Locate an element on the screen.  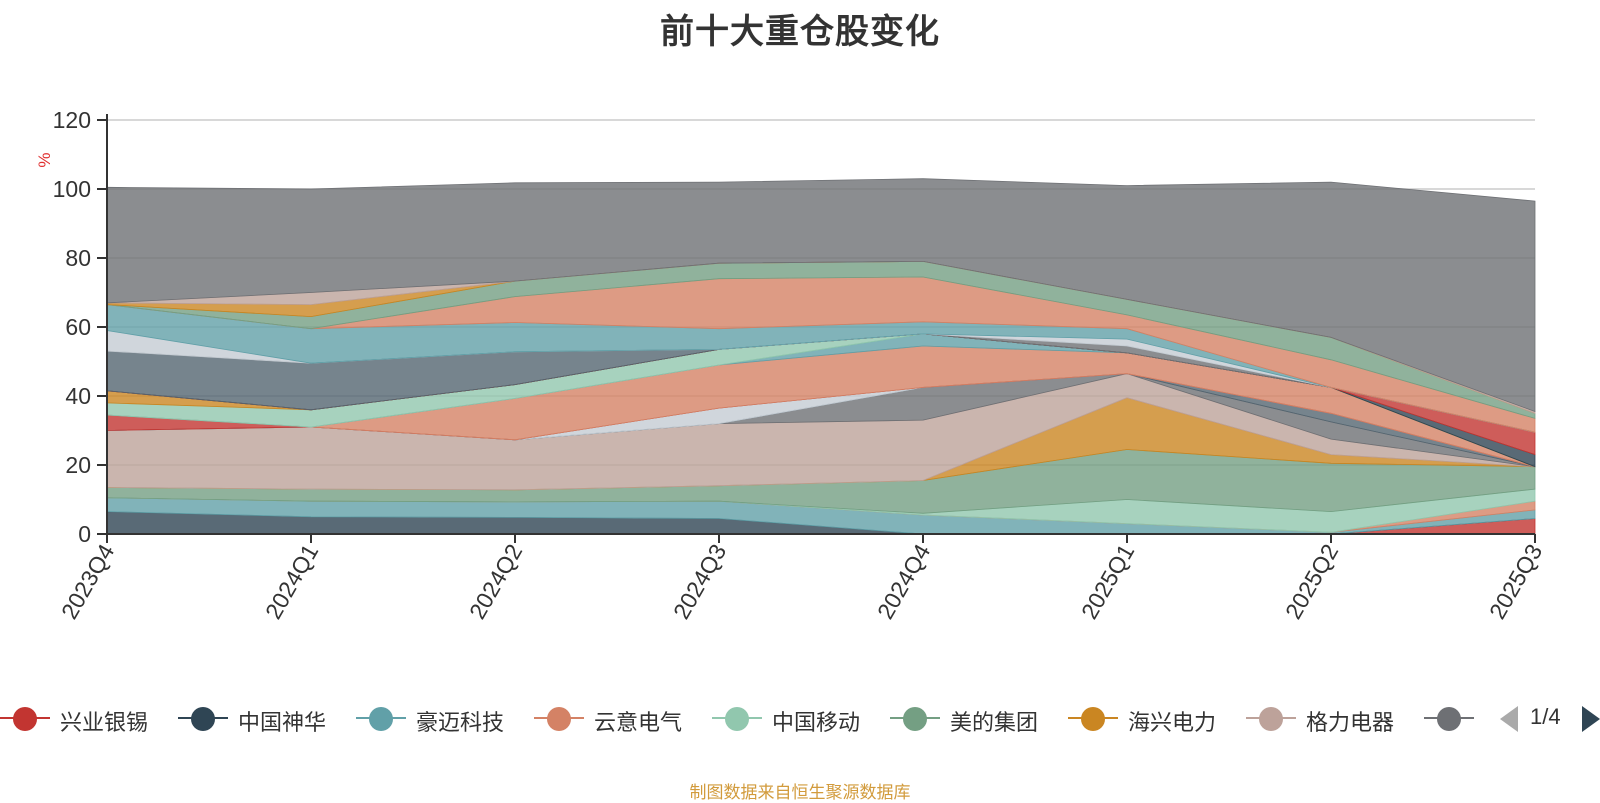
x-tick-label: 2025Q2 is located at coordinates (1311, 582).